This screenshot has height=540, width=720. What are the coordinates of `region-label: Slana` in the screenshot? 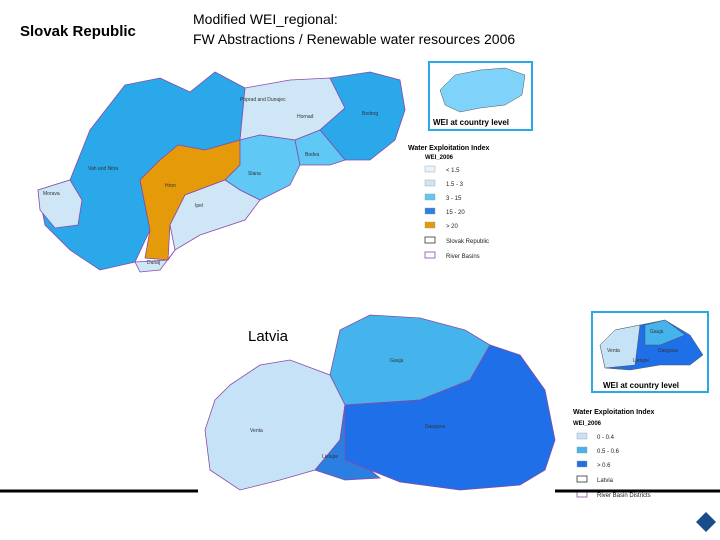 It's located at (254, 174).